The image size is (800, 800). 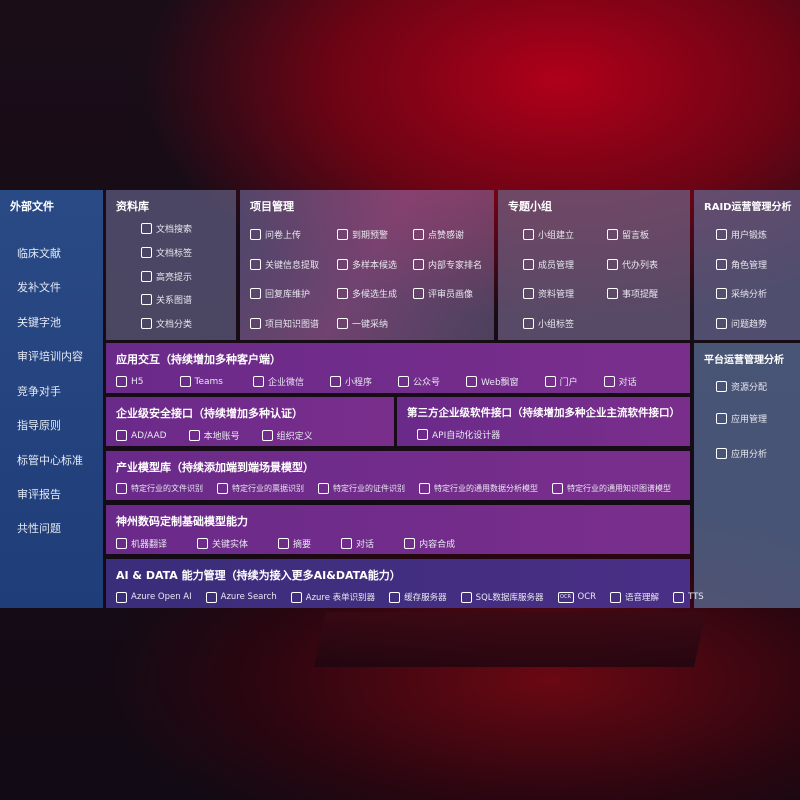 I want to click on group-item: 留言板, so click(x=628, y=234).